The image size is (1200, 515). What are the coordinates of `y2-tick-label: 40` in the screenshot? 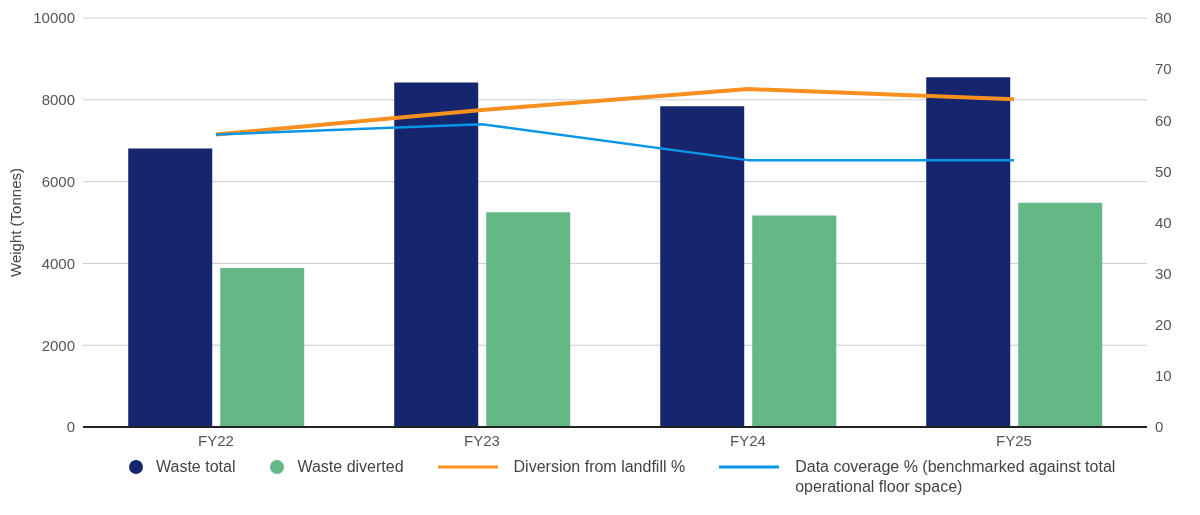 It's located at (1163, 222).